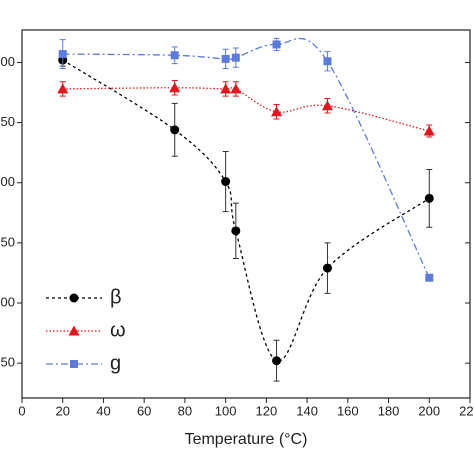 This screenshot has height=474, width=474. Describe the element at coordinates (62, 410) in the screenshot. I see `x-tick-label: 20` at that location.